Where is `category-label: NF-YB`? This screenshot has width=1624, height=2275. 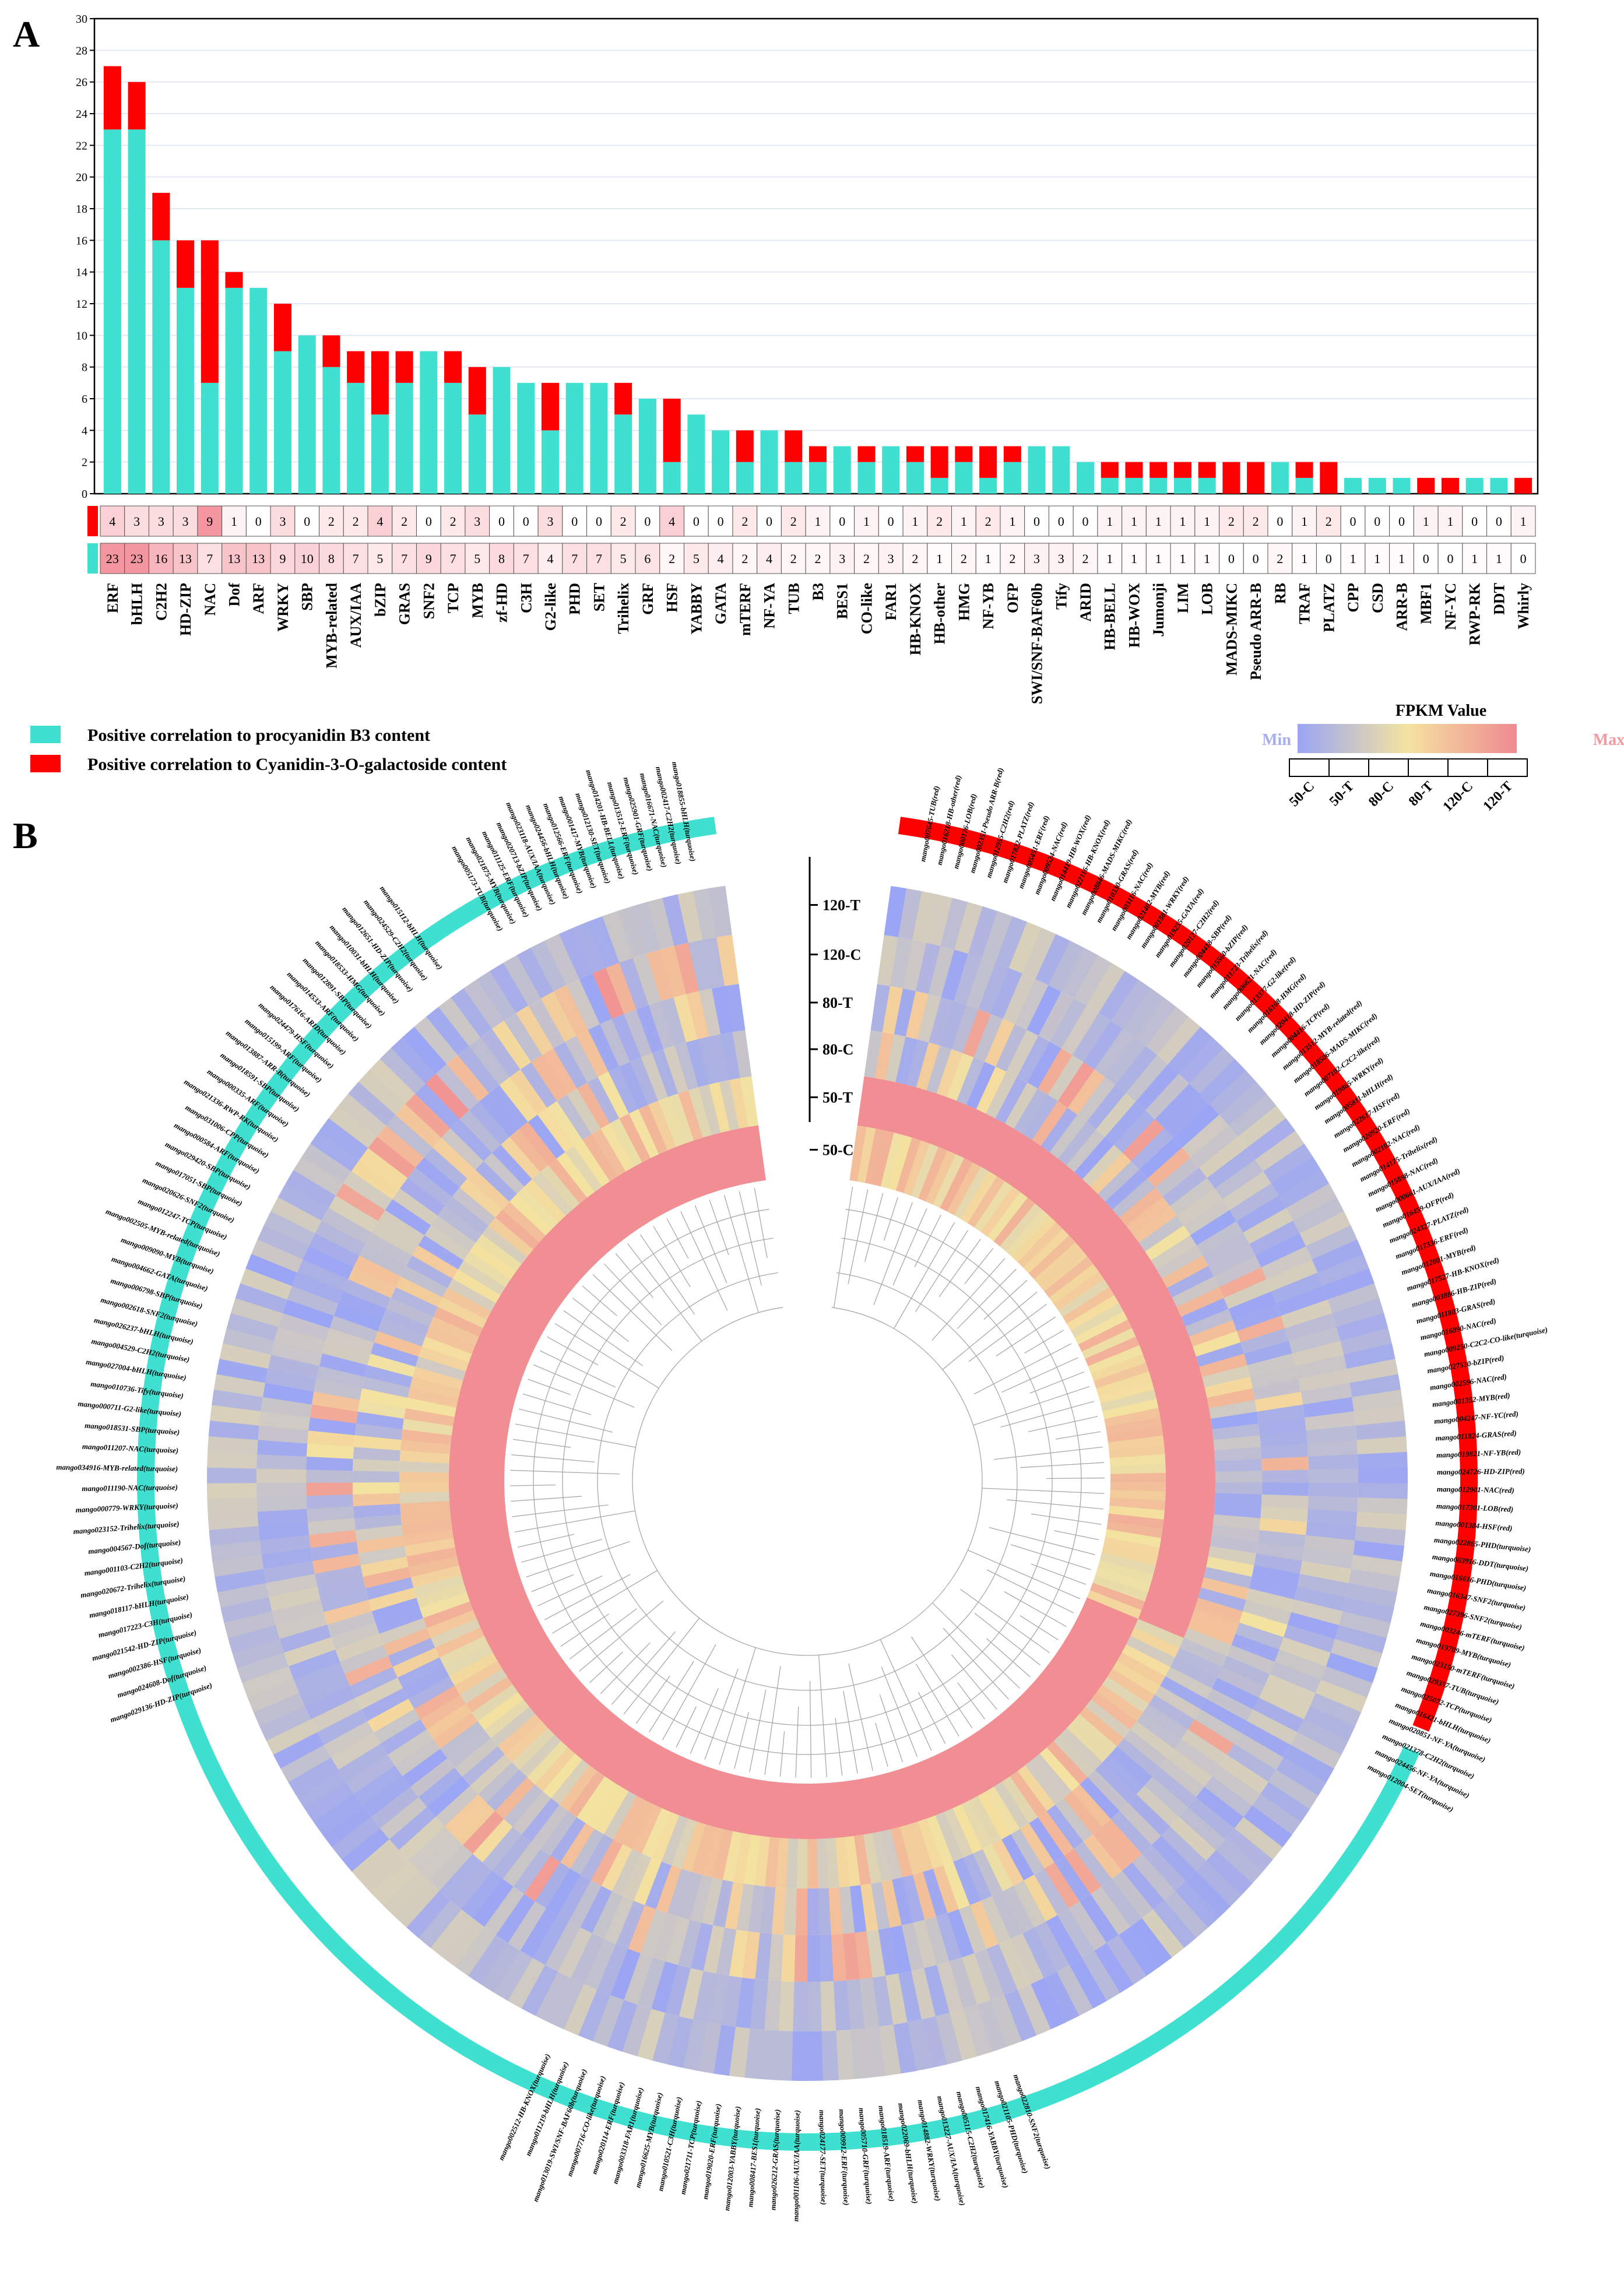 category-label: NF-YB is located at coordinates (988, 606).